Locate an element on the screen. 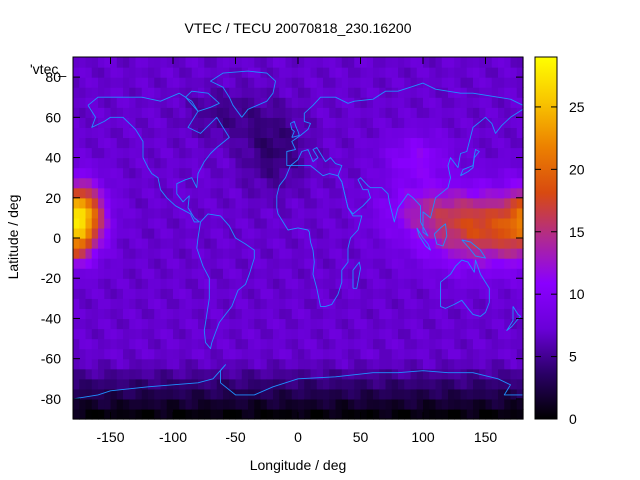 This screenshot has height=480, width=640. colorbar-tick-label: 5 is located at coordinates (573, 357).